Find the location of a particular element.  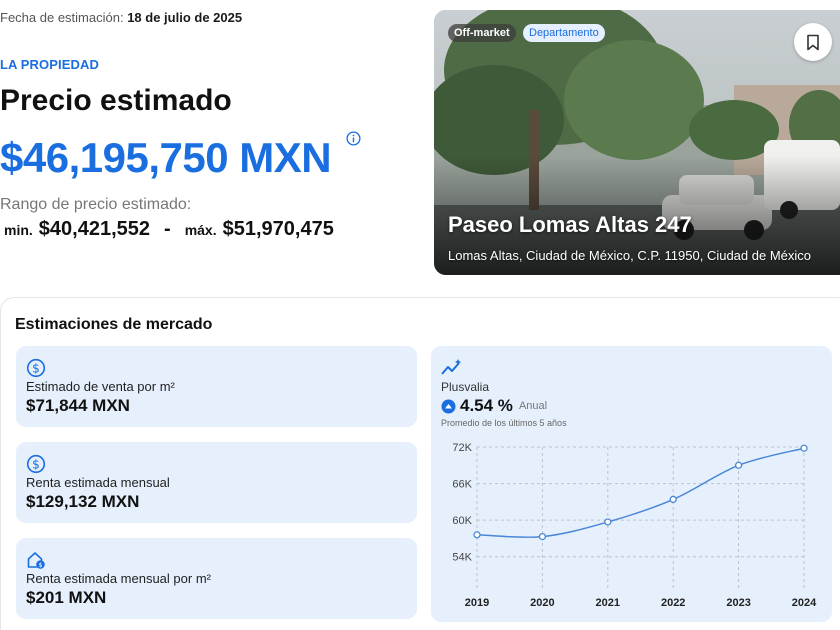

badge-off-market: Off-market is located at coordinates (482, 33).